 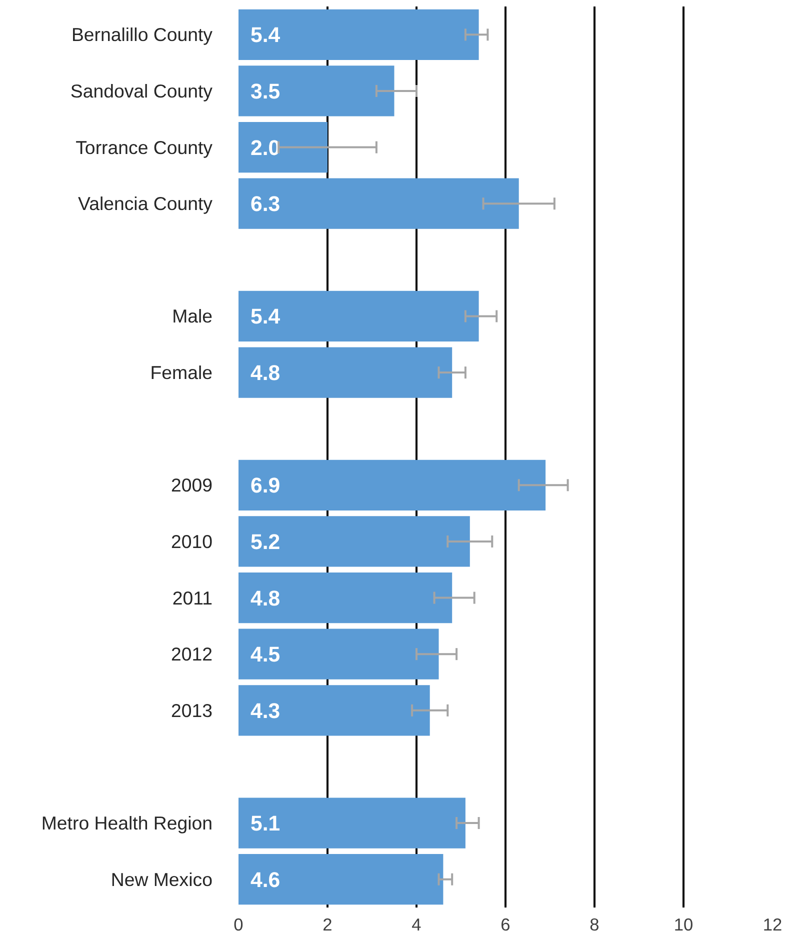 What do you see at coordinates (265, 824) in the screenshot?
I see `data-label: 5.1` at bounding box center [265, 824].